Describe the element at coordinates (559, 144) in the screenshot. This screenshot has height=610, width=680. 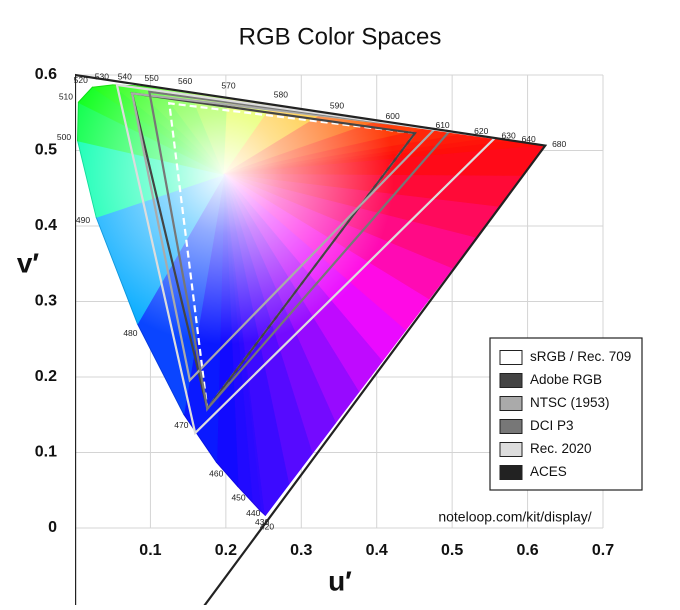
I see `wavelength-label: 680` at that location.